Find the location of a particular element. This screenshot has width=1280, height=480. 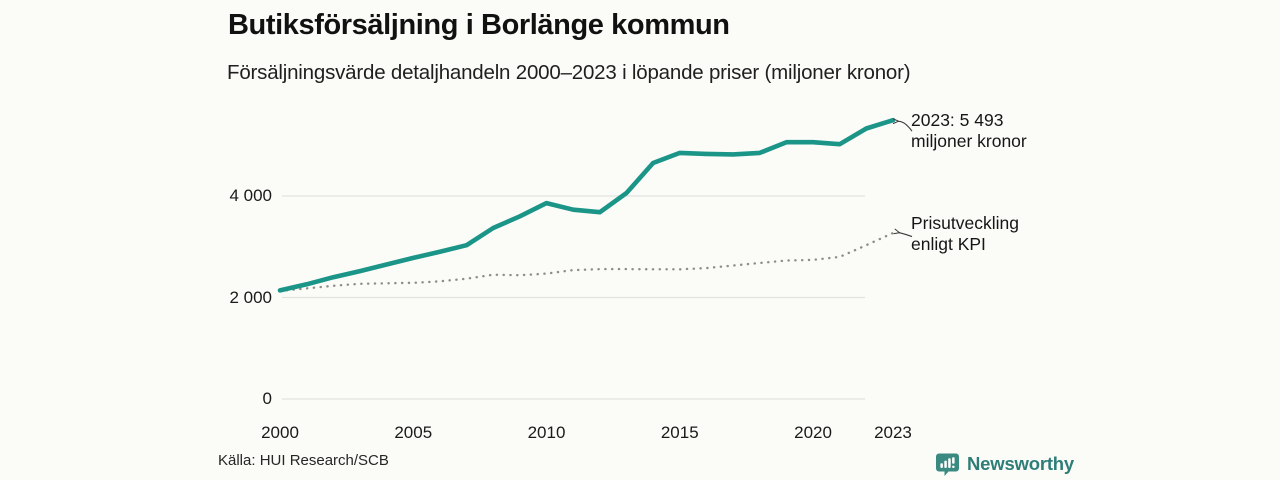

chart-title: Butiksförsäljning i Borlänge kommun is located at coordinates (479, 25).